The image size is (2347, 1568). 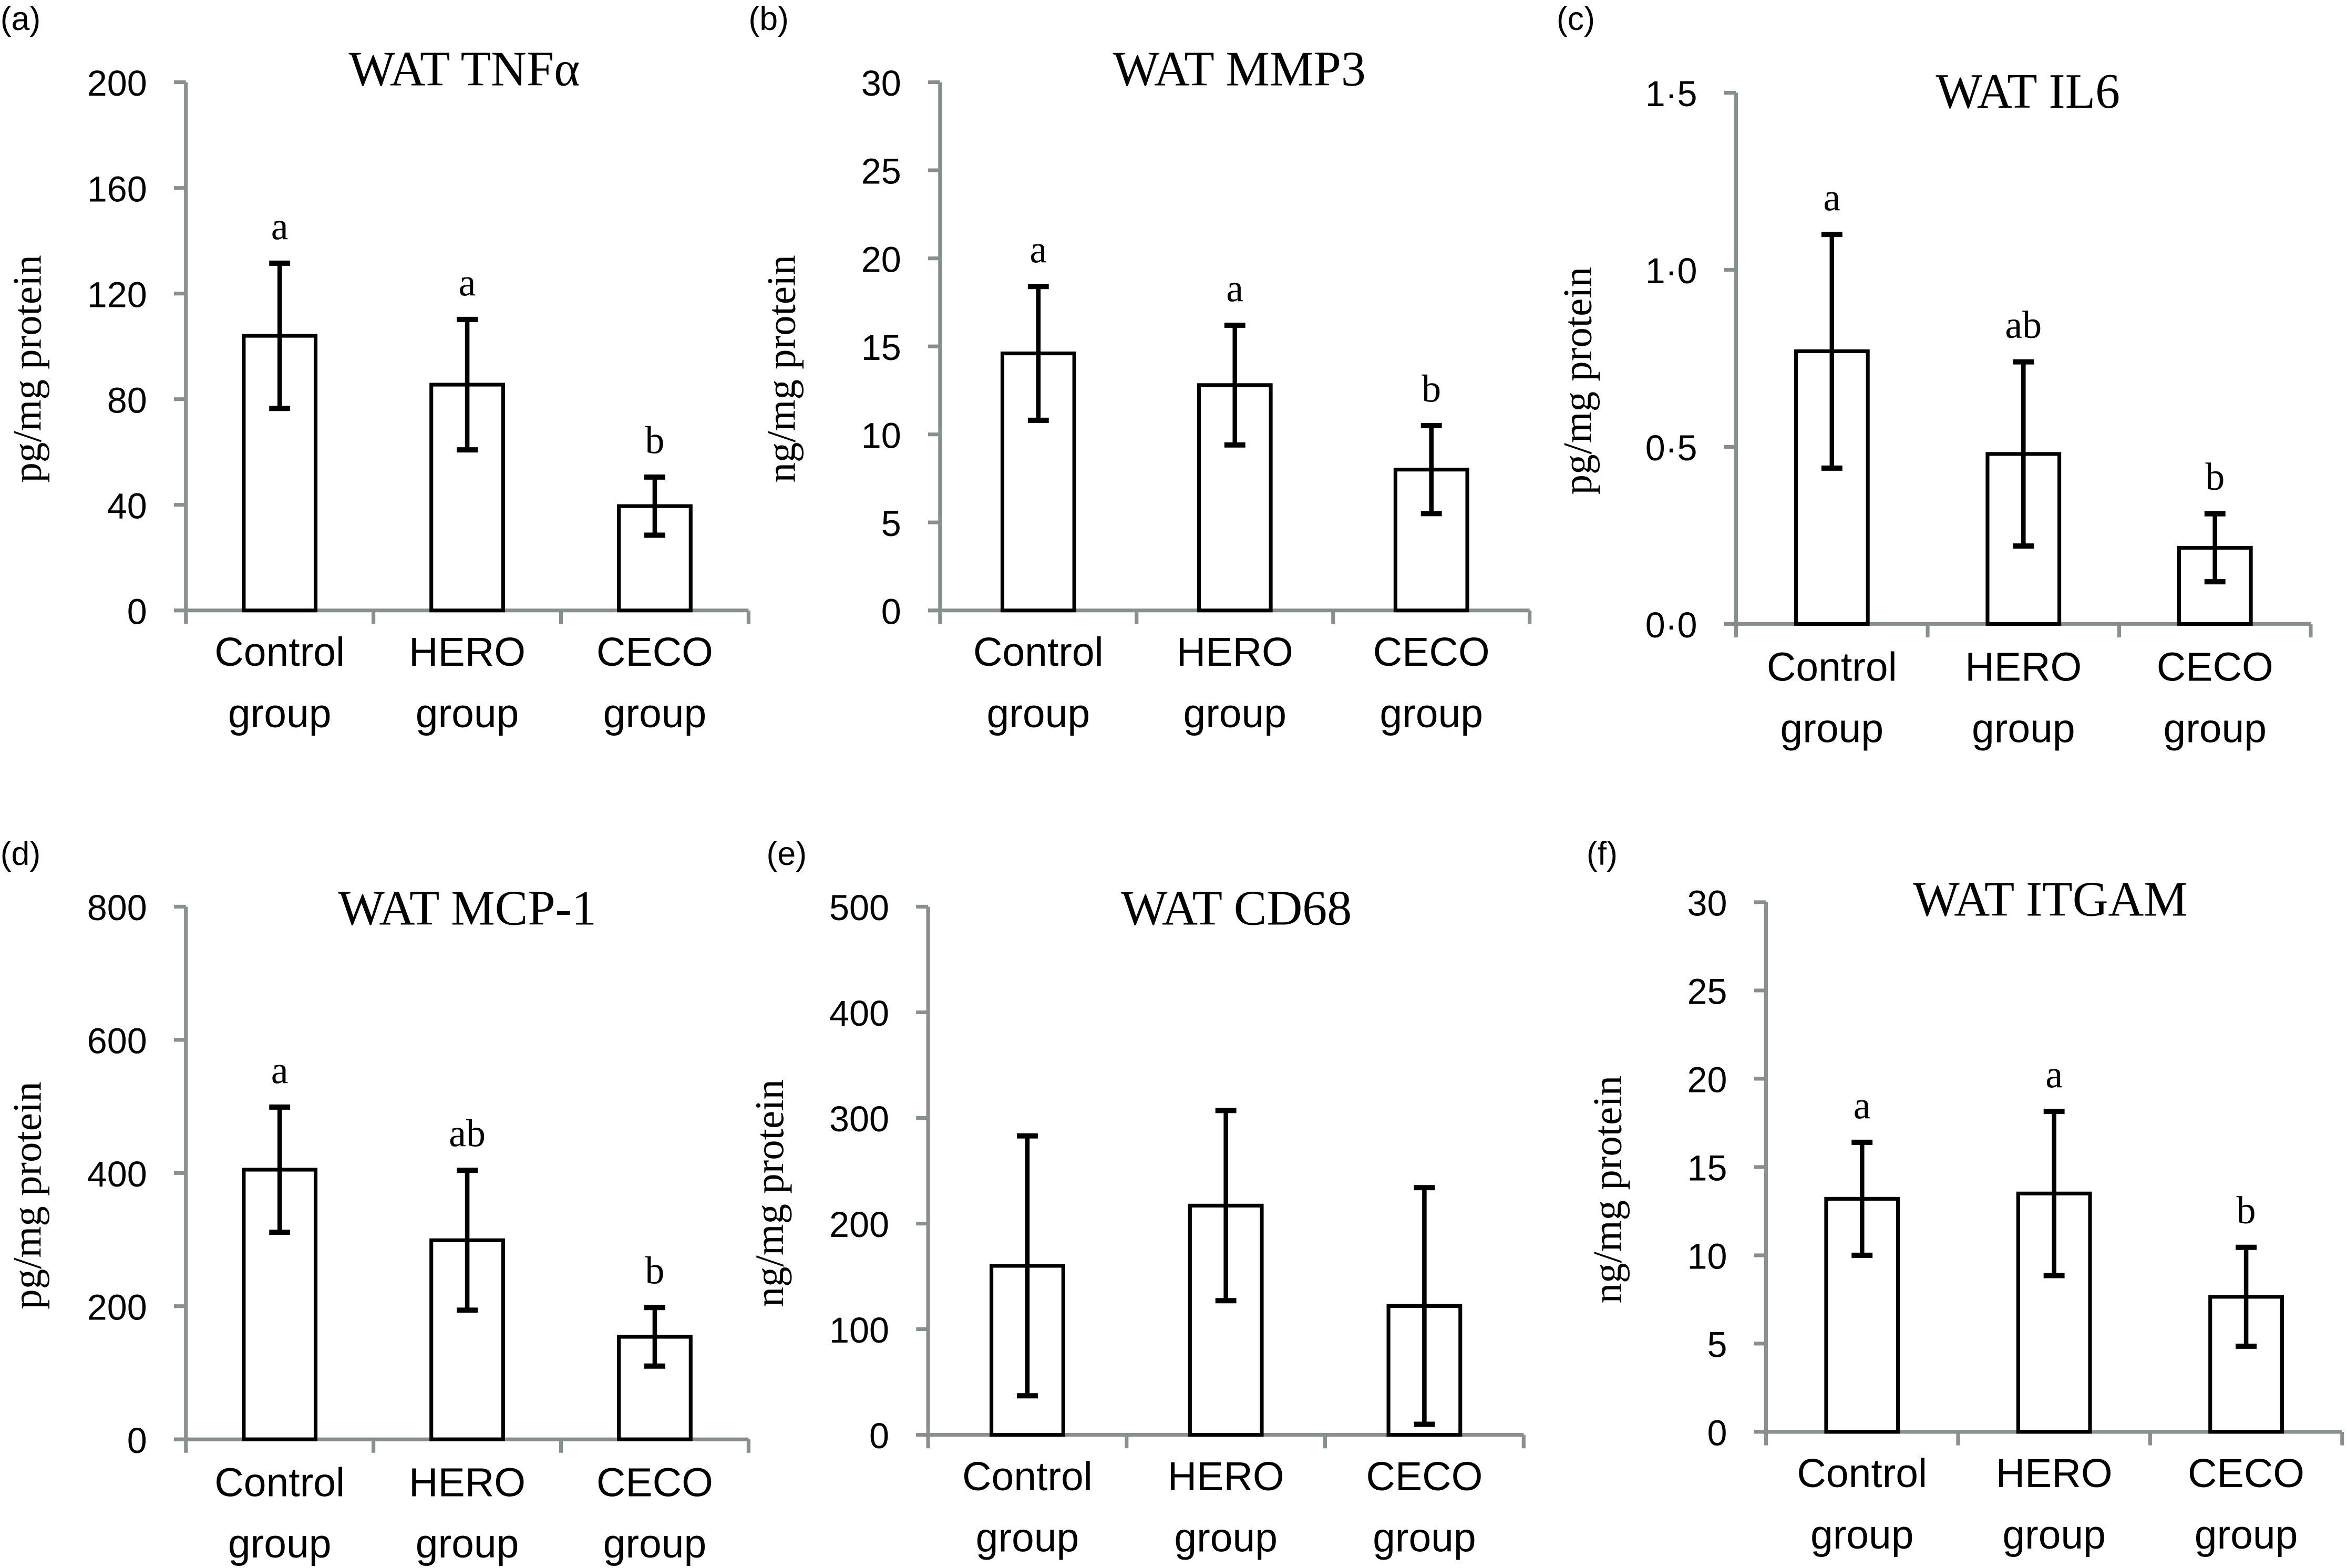 What do you see at coordinates (127, 400) in the screenshot?
I see `y-tick-label: 80` at bounding box center [127, 400].